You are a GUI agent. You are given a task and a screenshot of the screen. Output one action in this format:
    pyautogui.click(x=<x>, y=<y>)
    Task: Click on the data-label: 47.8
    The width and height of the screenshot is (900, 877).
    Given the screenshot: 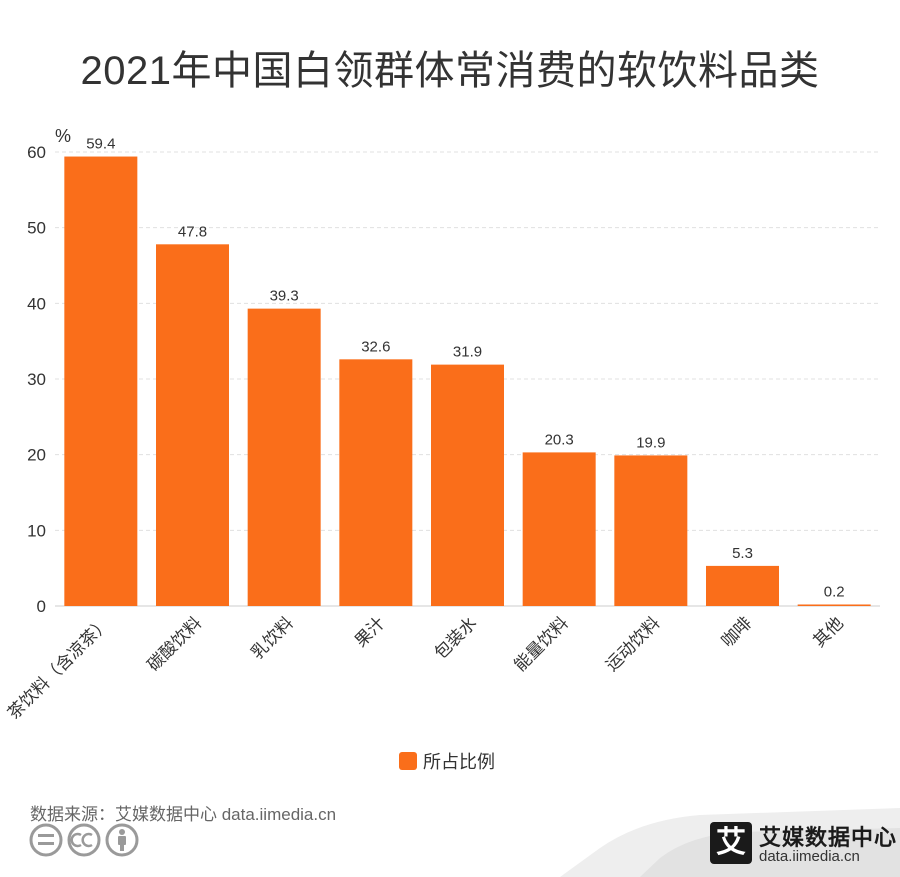 What is the action you would take?
    pyautogui.click(x=192, y=231)
    